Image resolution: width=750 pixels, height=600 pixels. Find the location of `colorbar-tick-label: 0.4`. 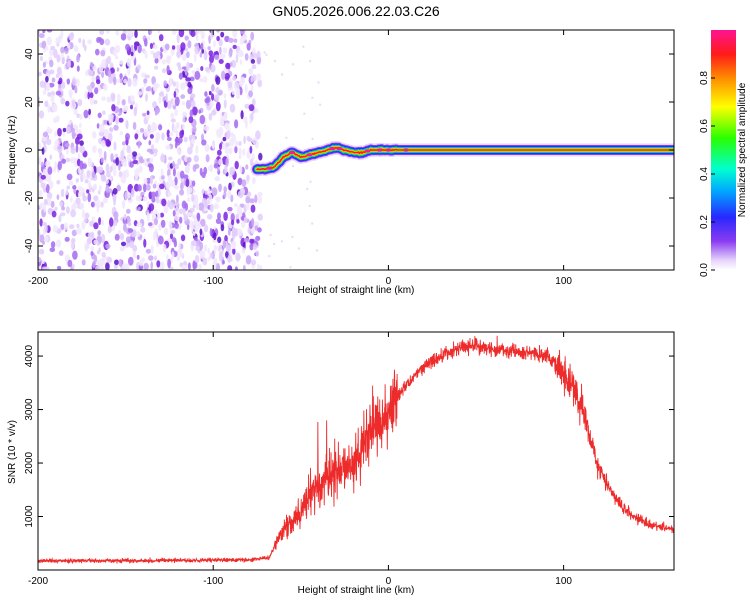

colorbar-tick-label: 0.4 is located at coordinates (704, 174).